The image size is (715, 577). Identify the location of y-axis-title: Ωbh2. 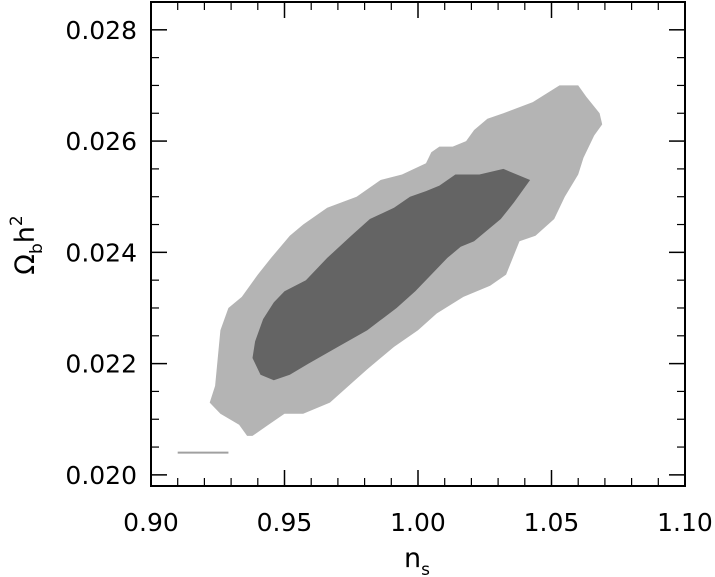
(27, 244).